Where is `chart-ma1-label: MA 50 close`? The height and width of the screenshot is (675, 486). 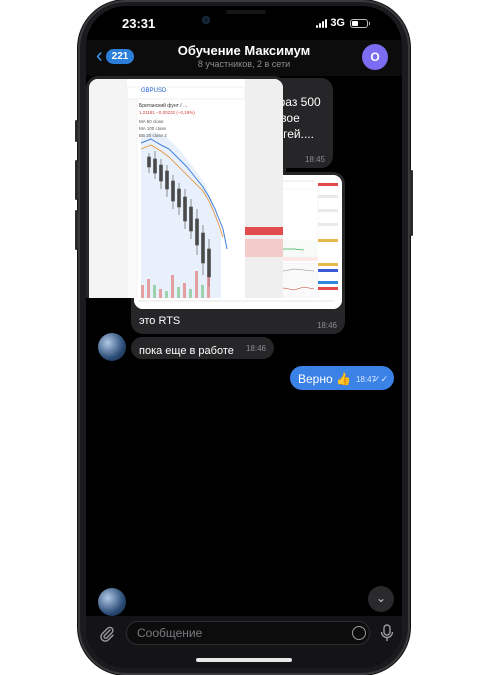 chart-ma1-label: MA 50 close is located at coordinates (151, 121).